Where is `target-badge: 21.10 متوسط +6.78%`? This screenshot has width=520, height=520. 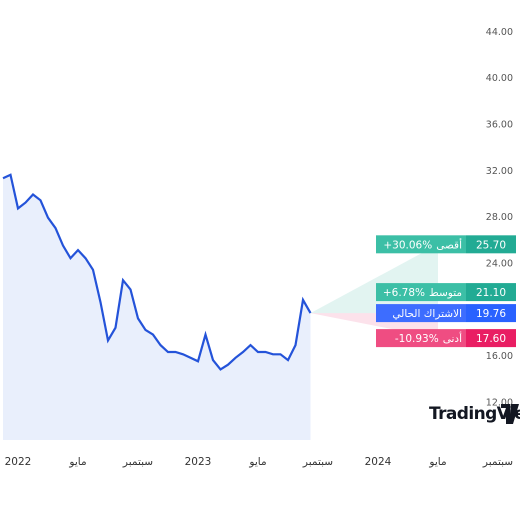 target-badge: 21.10 متوسط +6.78% is located at coordinates (446, 292).